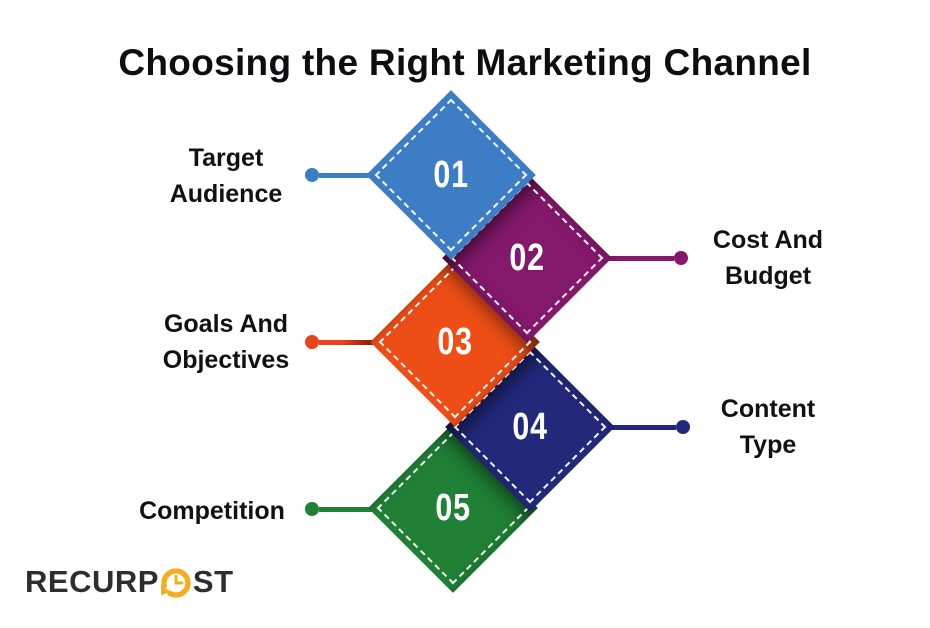 The image size is (930, 628). What do you see at coordinates (768, 427) in the screenshot?
I see `step-4-label: Content Type` at bounding box center [768, 427].